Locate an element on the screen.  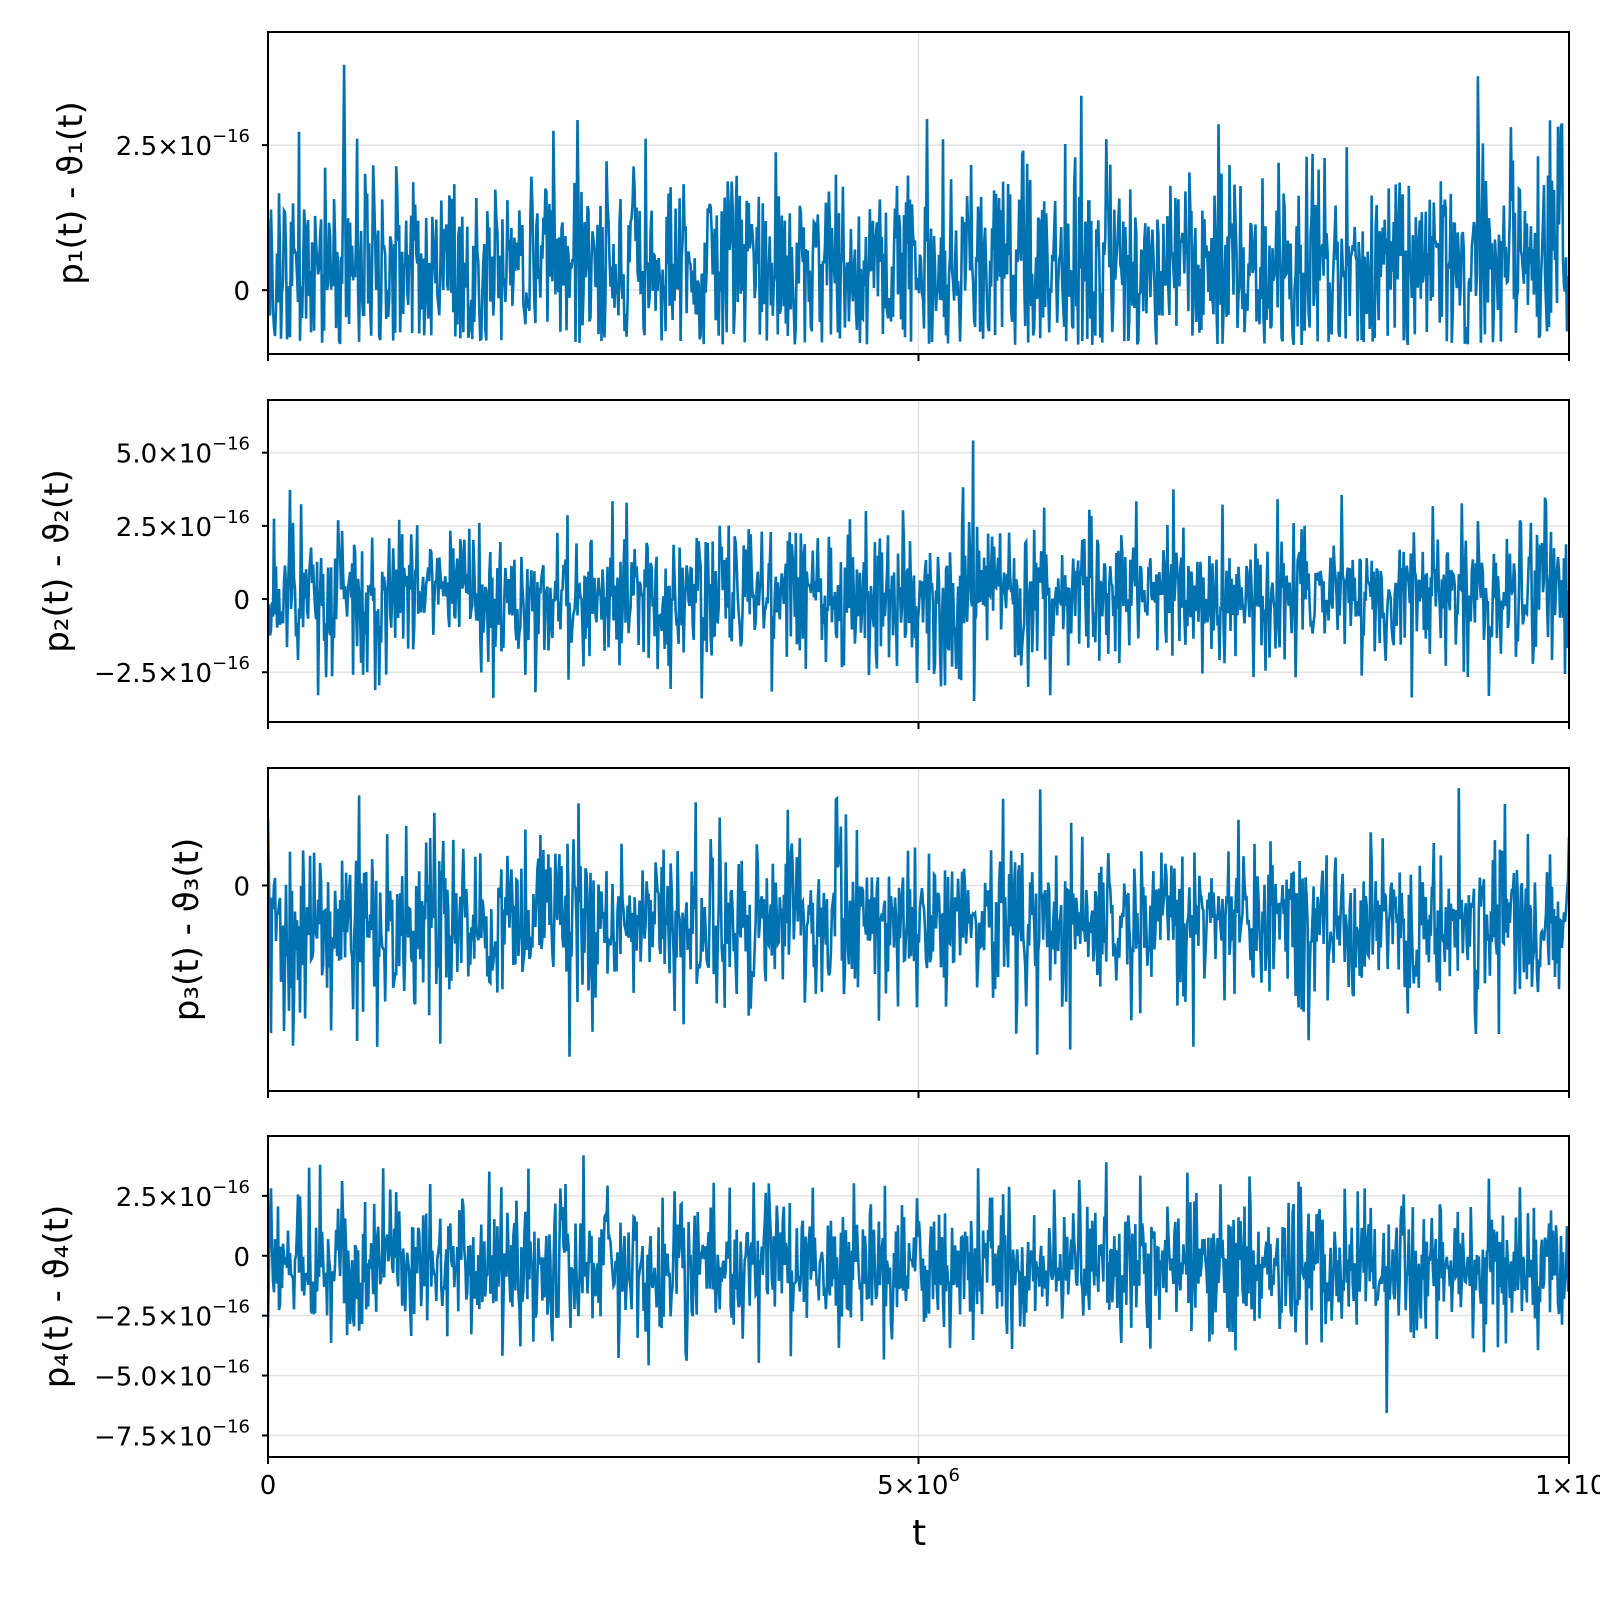
y-tick-label: 5.0×10⁻¹⁶ is located at coordinates (183, 452).